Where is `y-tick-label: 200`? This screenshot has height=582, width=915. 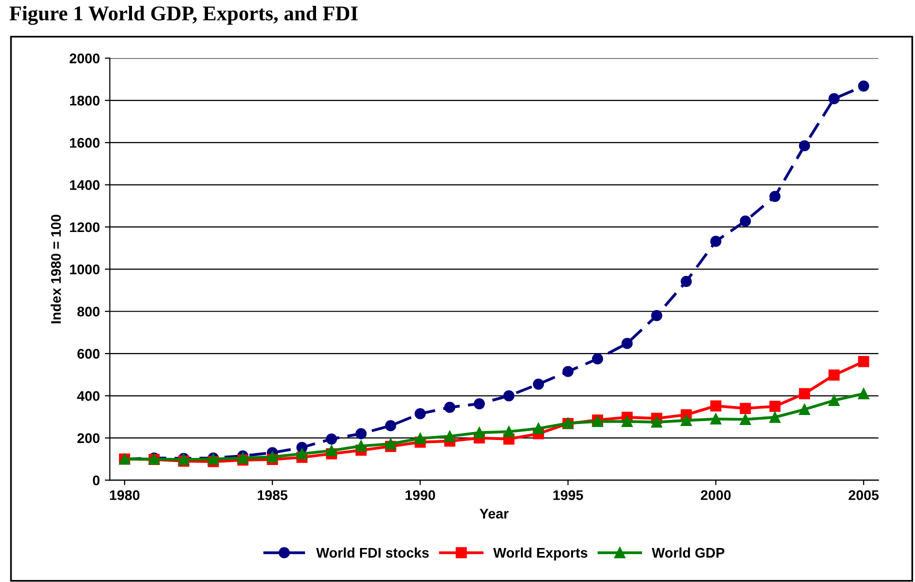
y-tick-label: 200 is located at coordinates (88, 438).